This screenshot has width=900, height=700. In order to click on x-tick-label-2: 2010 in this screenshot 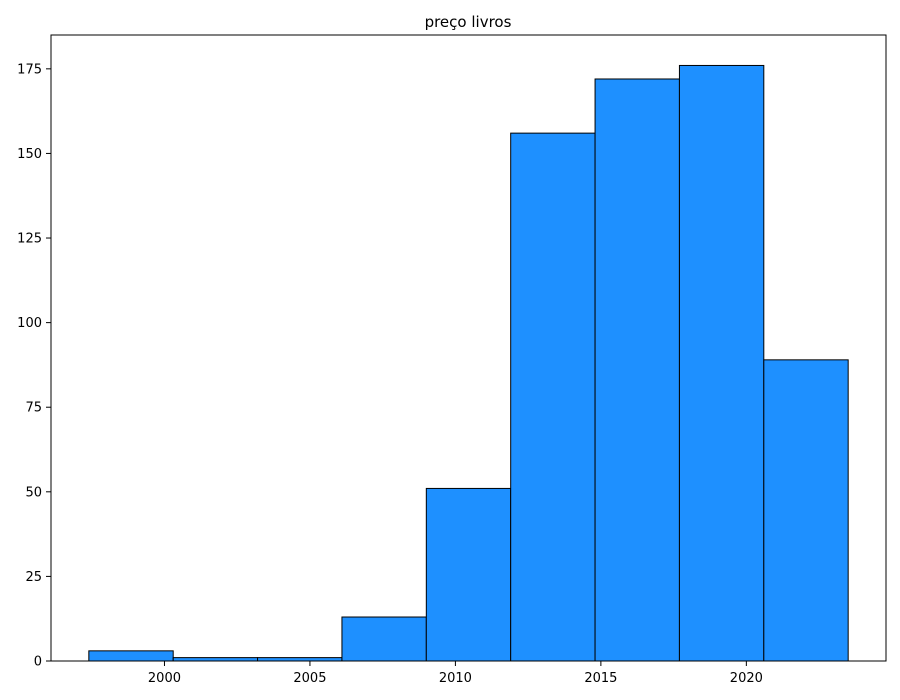, I will do `click(455, 678)`.